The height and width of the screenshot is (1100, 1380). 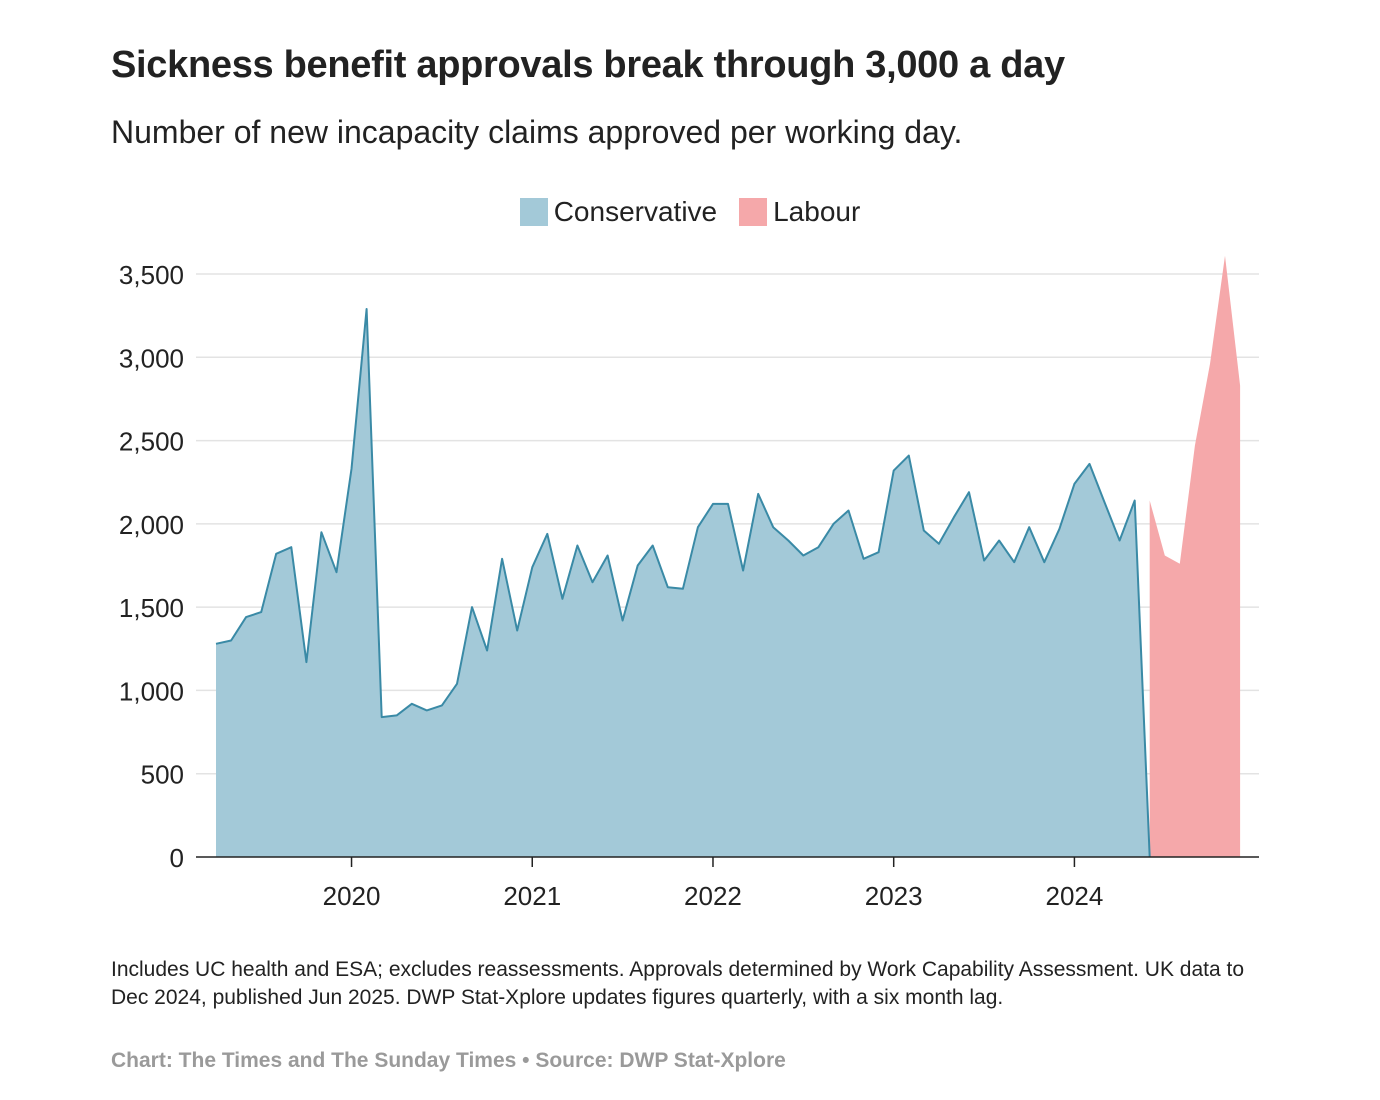 What do you see at coordinates (635, 211) in the screenshot?
I see `legend-label-conservative: Conservative` at bounding box center [635, 211].